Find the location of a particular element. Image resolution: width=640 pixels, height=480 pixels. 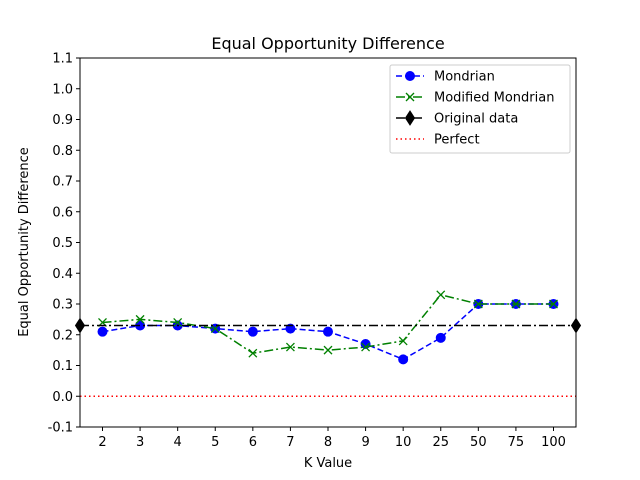

legend-entry: Original data is located at coordinates (457, 118).